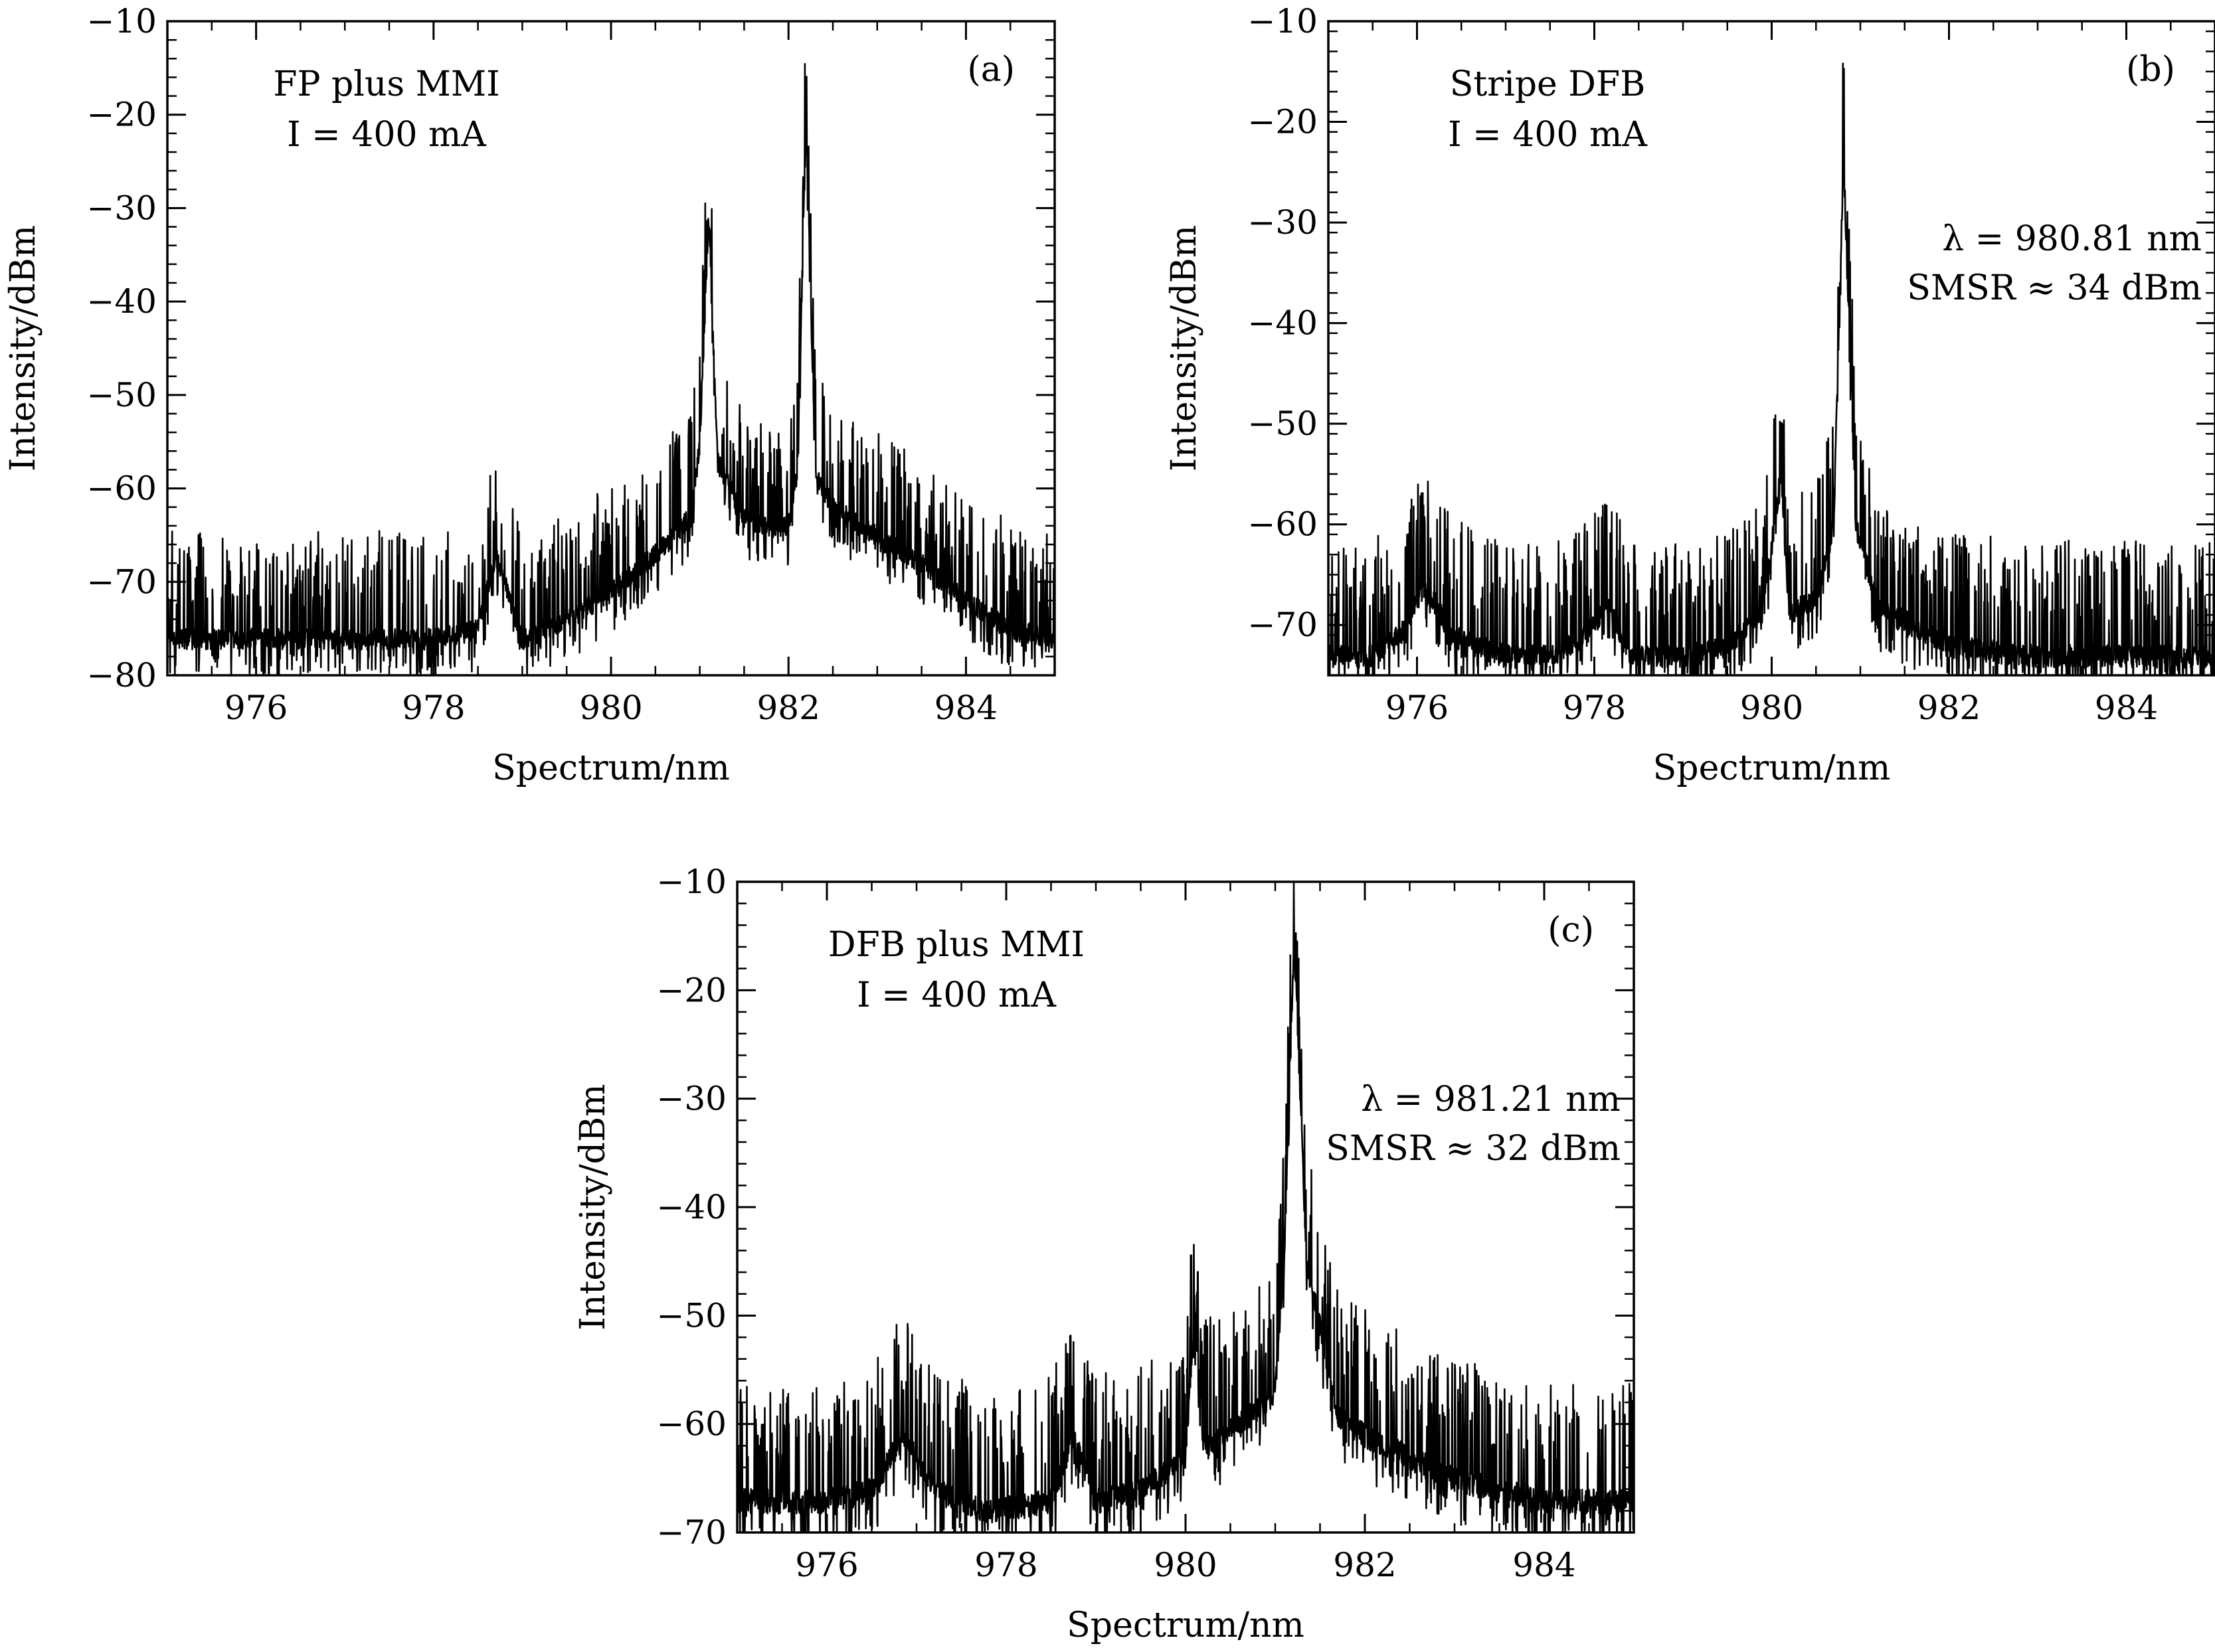  Describe the element at coordinates (1491, 1099) in the screenshot. I see `peak-annotation: λ = 981.21 nm` at that location.